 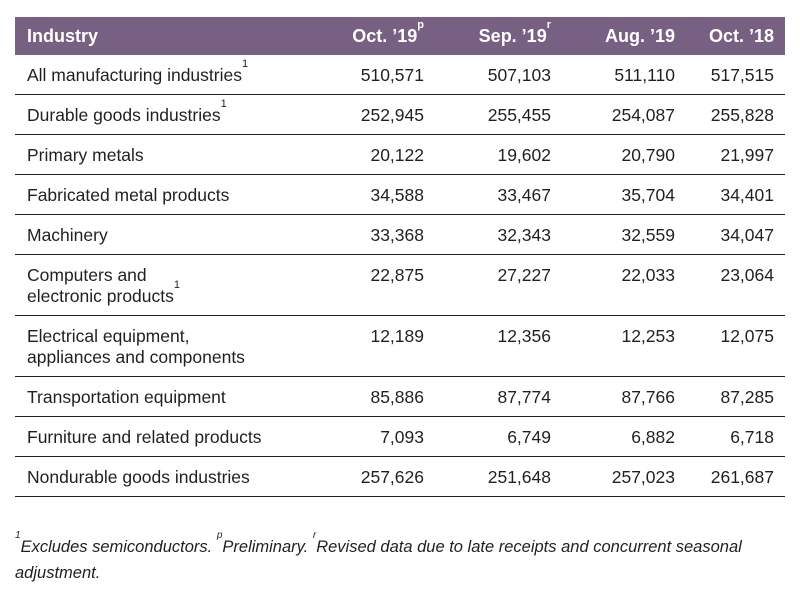 What do you see at coordinates (128, 195) in the screenshot?
I see `industry-name-line: Fabricated metal products` at bounding box center [128, 195].